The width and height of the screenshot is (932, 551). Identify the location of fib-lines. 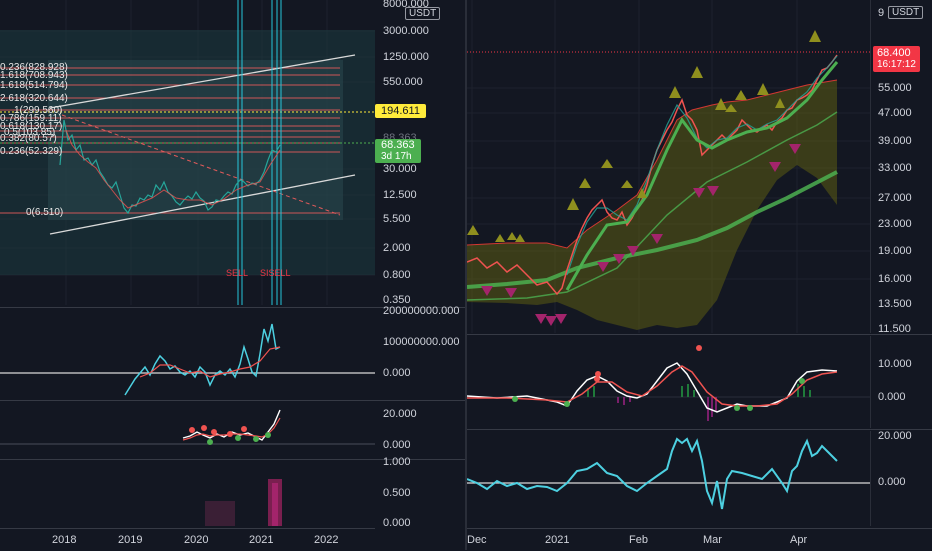
(170, 140).